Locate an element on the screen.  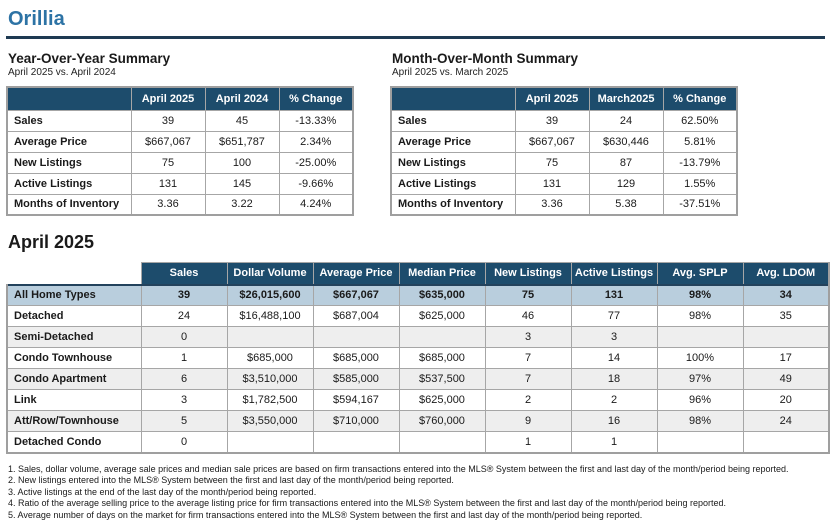
cell-value: 1 is located at coordinates (184, 358).